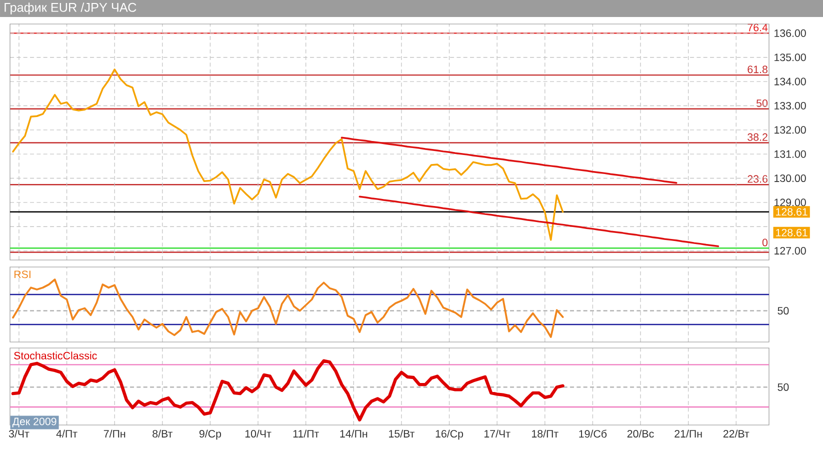 Image resolution: width=823 pixels, height=455 pixels. Describe the element at coordinates (19, 434) in the screenshot. I see `x-tick-label: 3/Чт` at that location.